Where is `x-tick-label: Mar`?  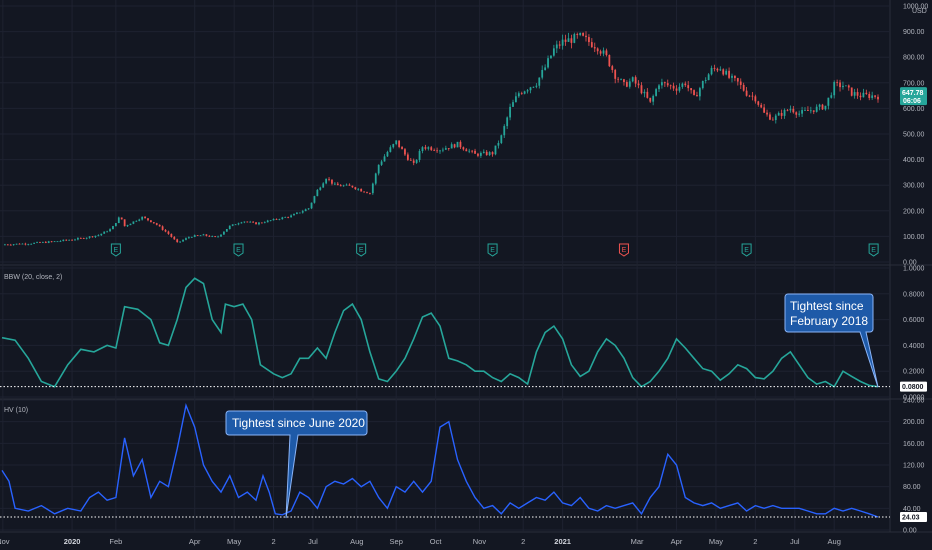 x-tick-label: Mar is located at coordinates (637, 541).